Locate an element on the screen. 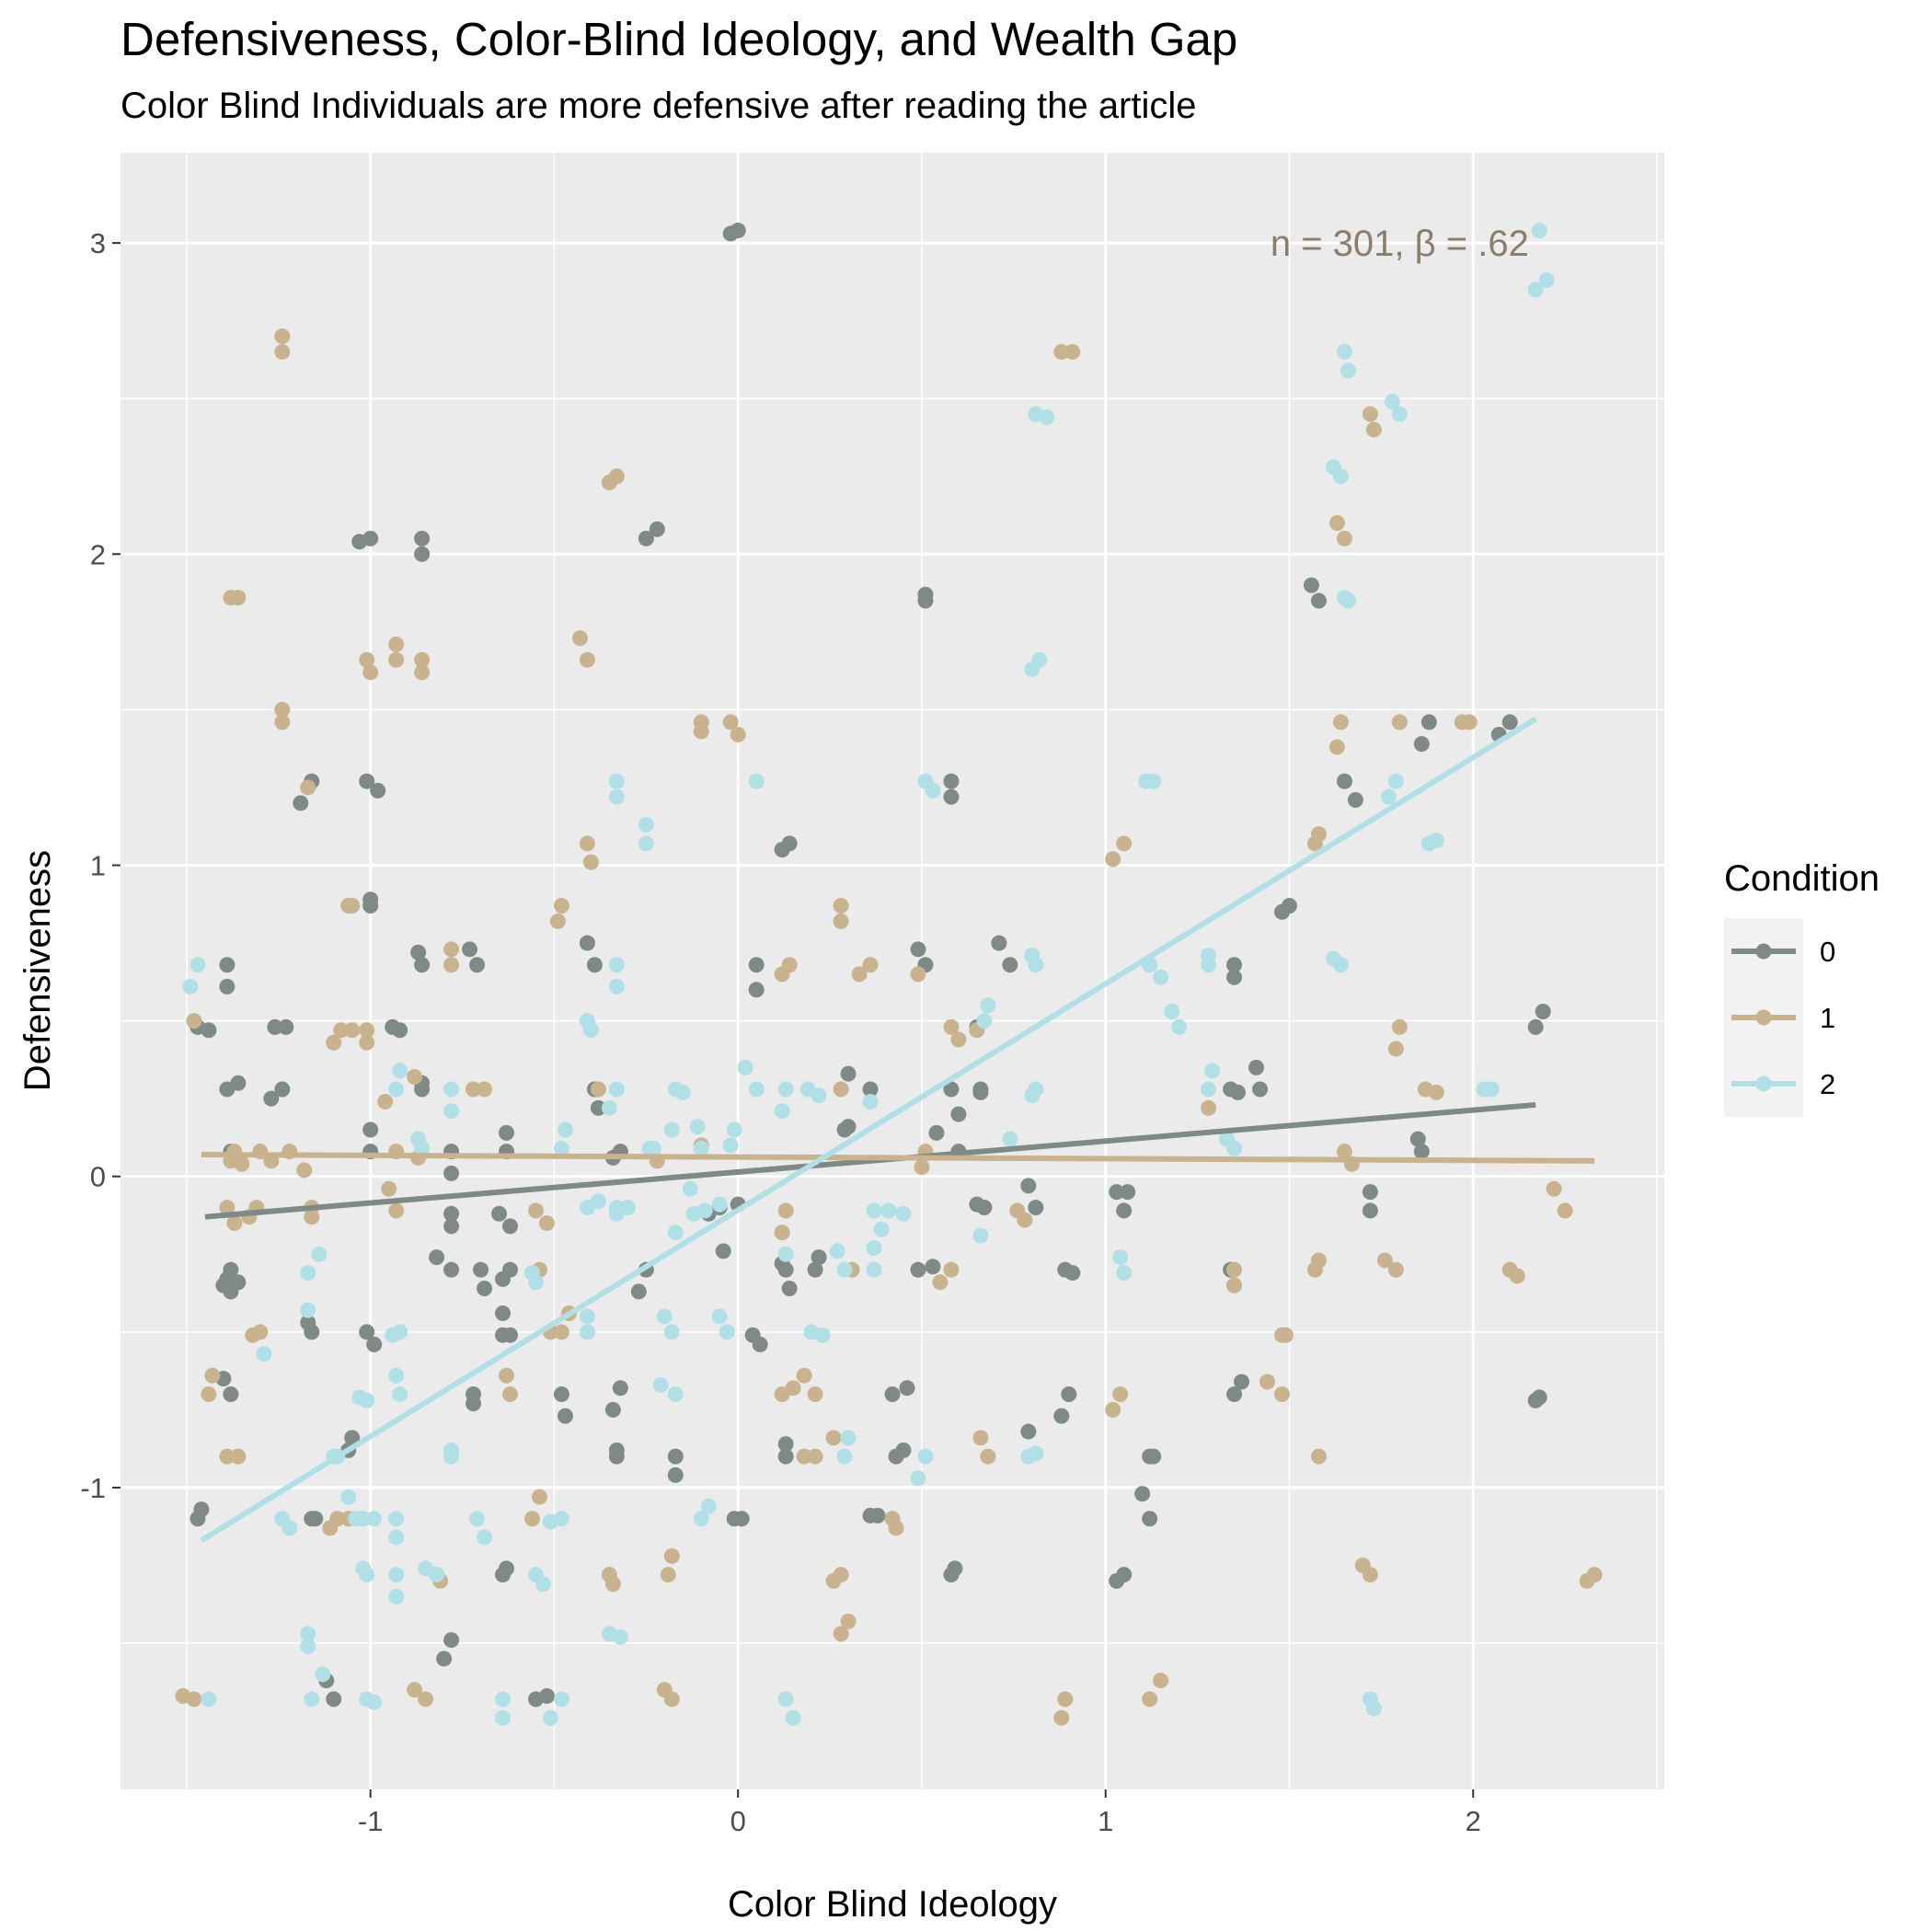  x-tick-label: 1 is located at coordinates (1105, 1821).